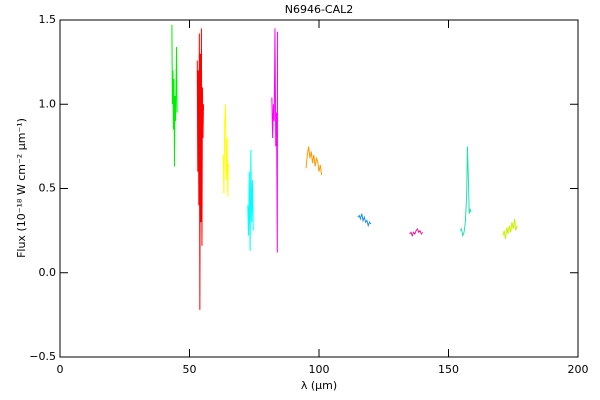 This screenshot has width=600, height=400. Describe the element at coordinates (319, 9) in the screenshot. I see `chart-title: N6946-CAL2` at that location.